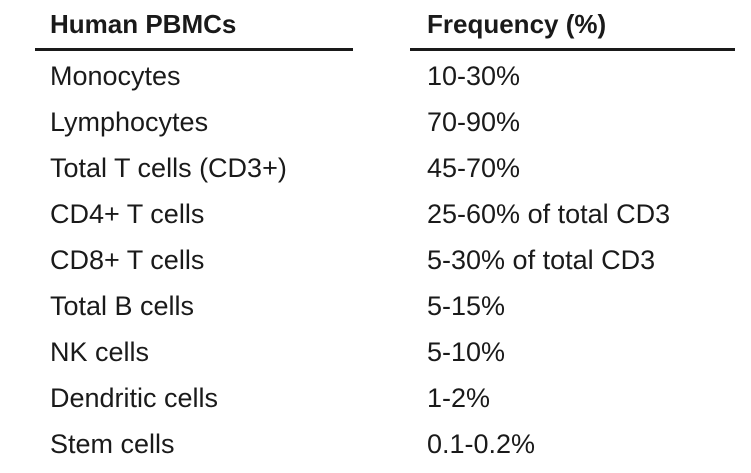  I want to click on cell-type: Lymphocytes, so click(129, 122).